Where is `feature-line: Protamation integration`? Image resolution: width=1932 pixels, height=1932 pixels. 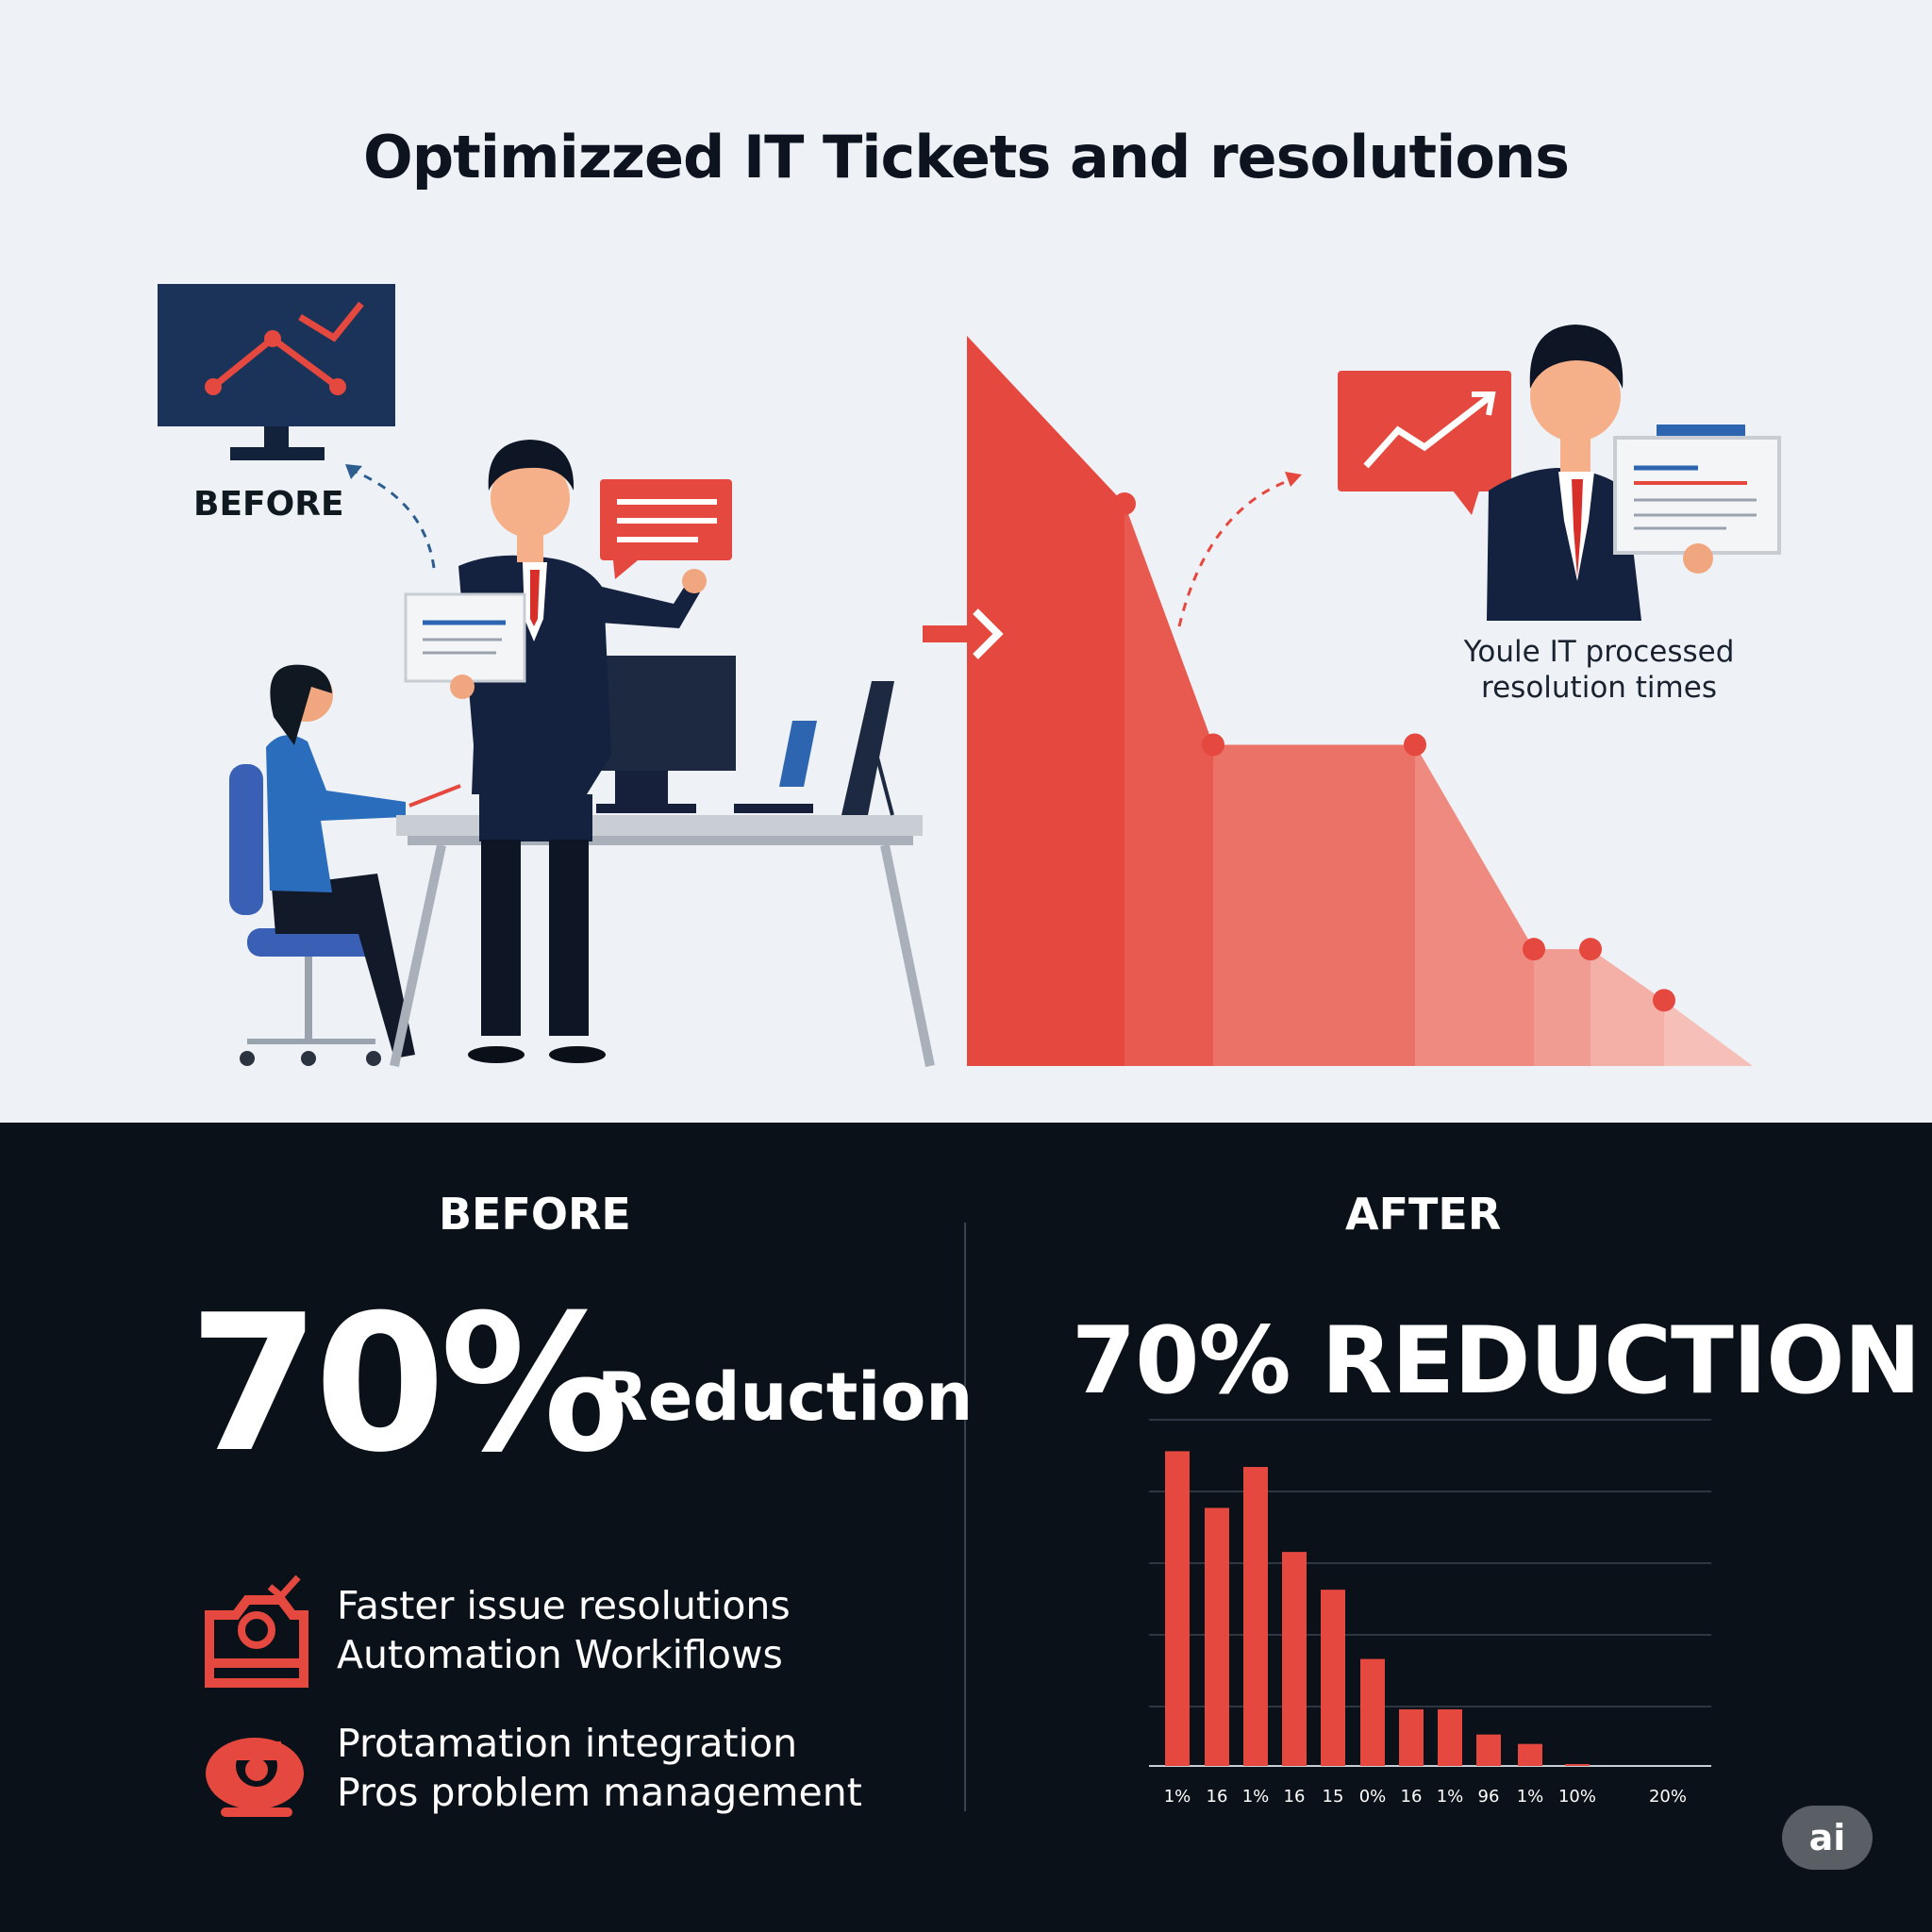 feature-line: Protamation integration is located at coordinates (599, 1743).